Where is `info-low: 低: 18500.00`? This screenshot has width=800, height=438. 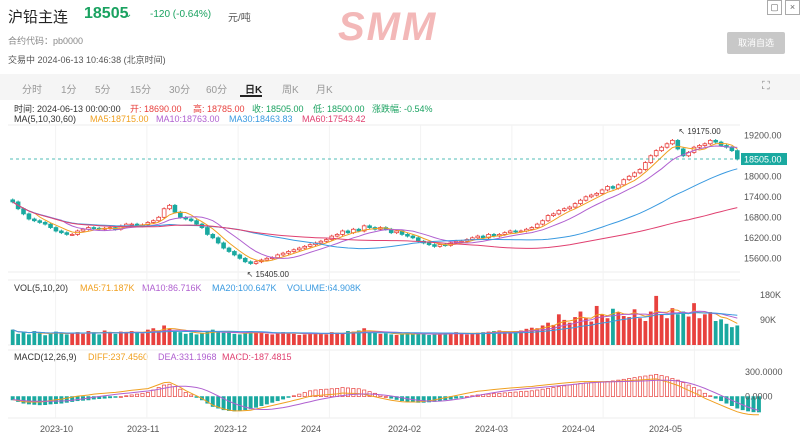
info-low: 低: 18500.00 is located at coordinates (339, 109).